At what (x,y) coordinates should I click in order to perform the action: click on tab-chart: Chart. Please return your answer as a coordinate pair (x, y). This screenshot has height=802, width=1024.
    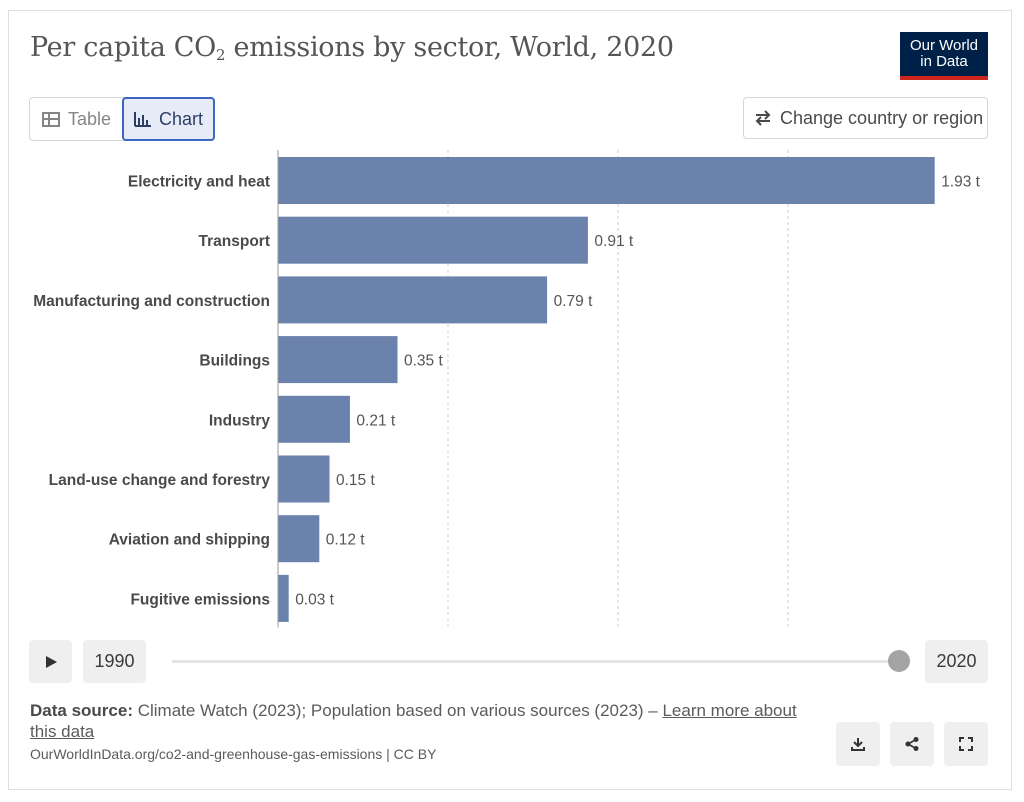
    Looking at the image, I should click on (169, 119).